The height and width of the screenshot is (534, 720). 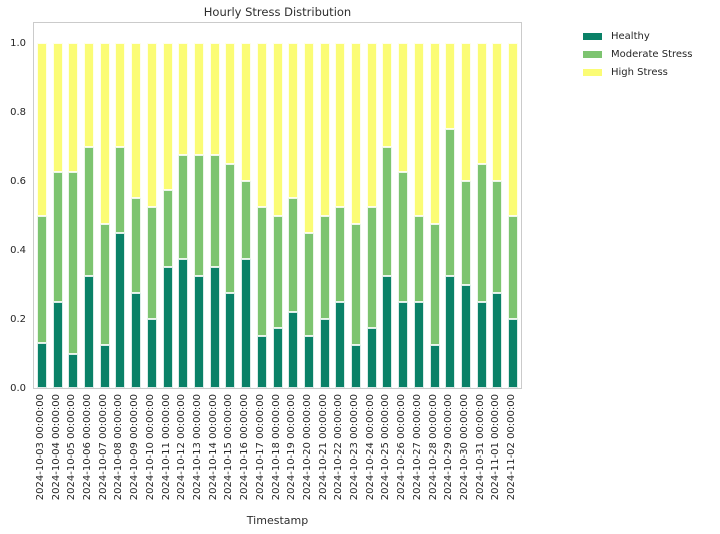 I want to click on x-tick-label: 2024-10-12 00:00:00, so click(x=182, y=447).